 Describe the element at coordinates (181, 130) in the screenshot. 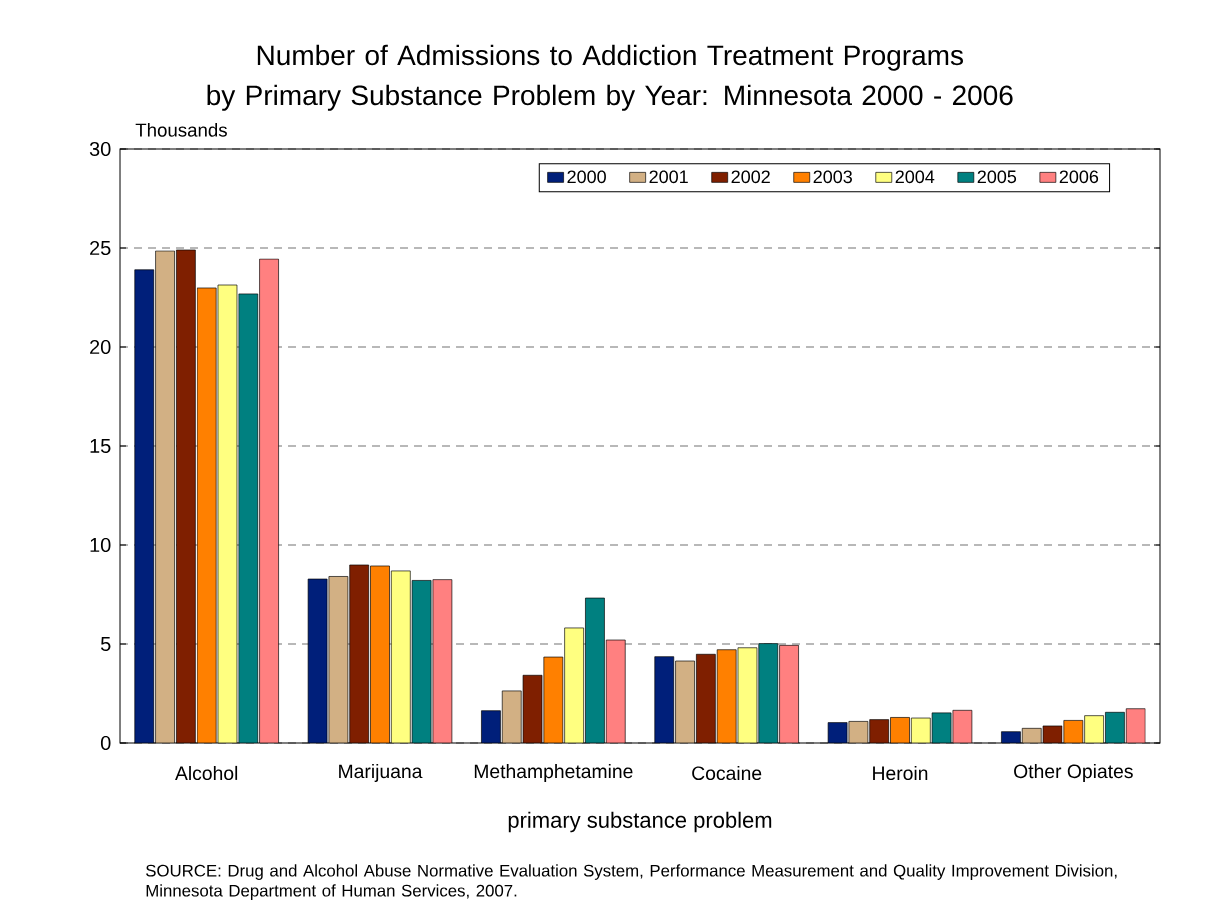

I see `y-axis-title: Thousands` at that location.